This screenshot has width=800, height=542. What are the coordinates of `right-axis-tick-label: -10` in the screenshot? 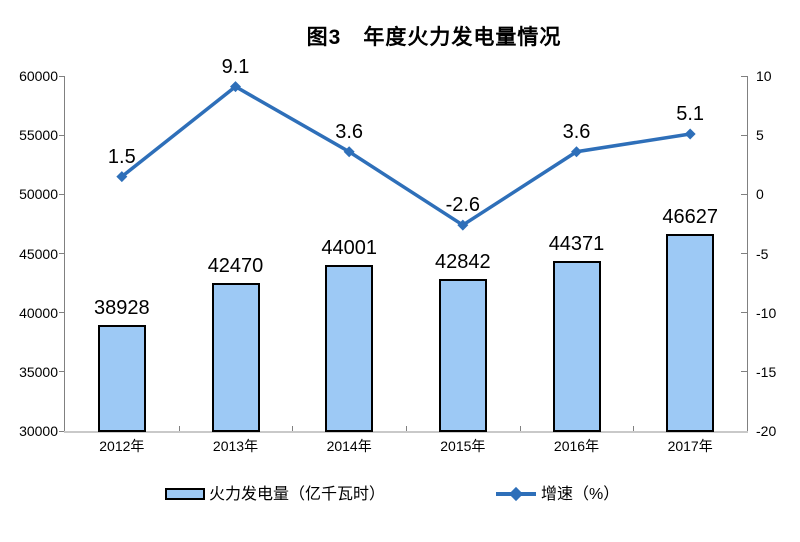 It's located at (766, 312).